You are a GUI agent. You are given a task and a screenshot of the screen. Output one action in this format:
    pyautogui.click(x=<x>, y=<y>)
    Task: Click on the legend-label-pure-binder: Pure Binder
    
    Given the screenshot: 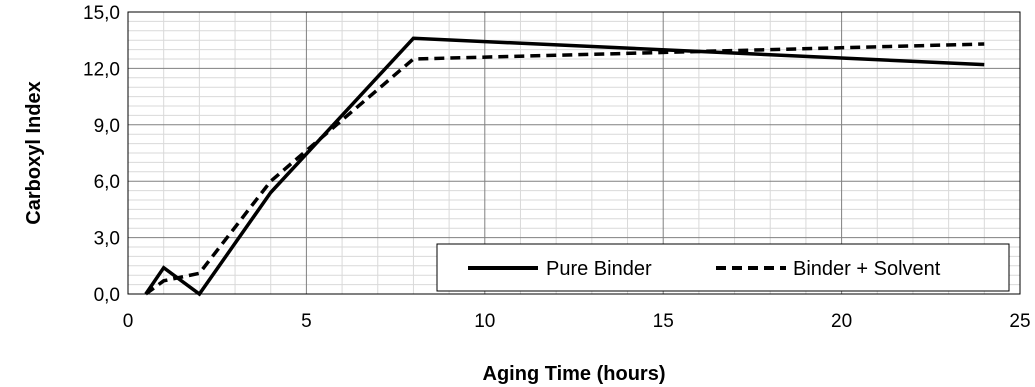 What is the action you would take?
    pyautogui.click(x=599, y=269)
    